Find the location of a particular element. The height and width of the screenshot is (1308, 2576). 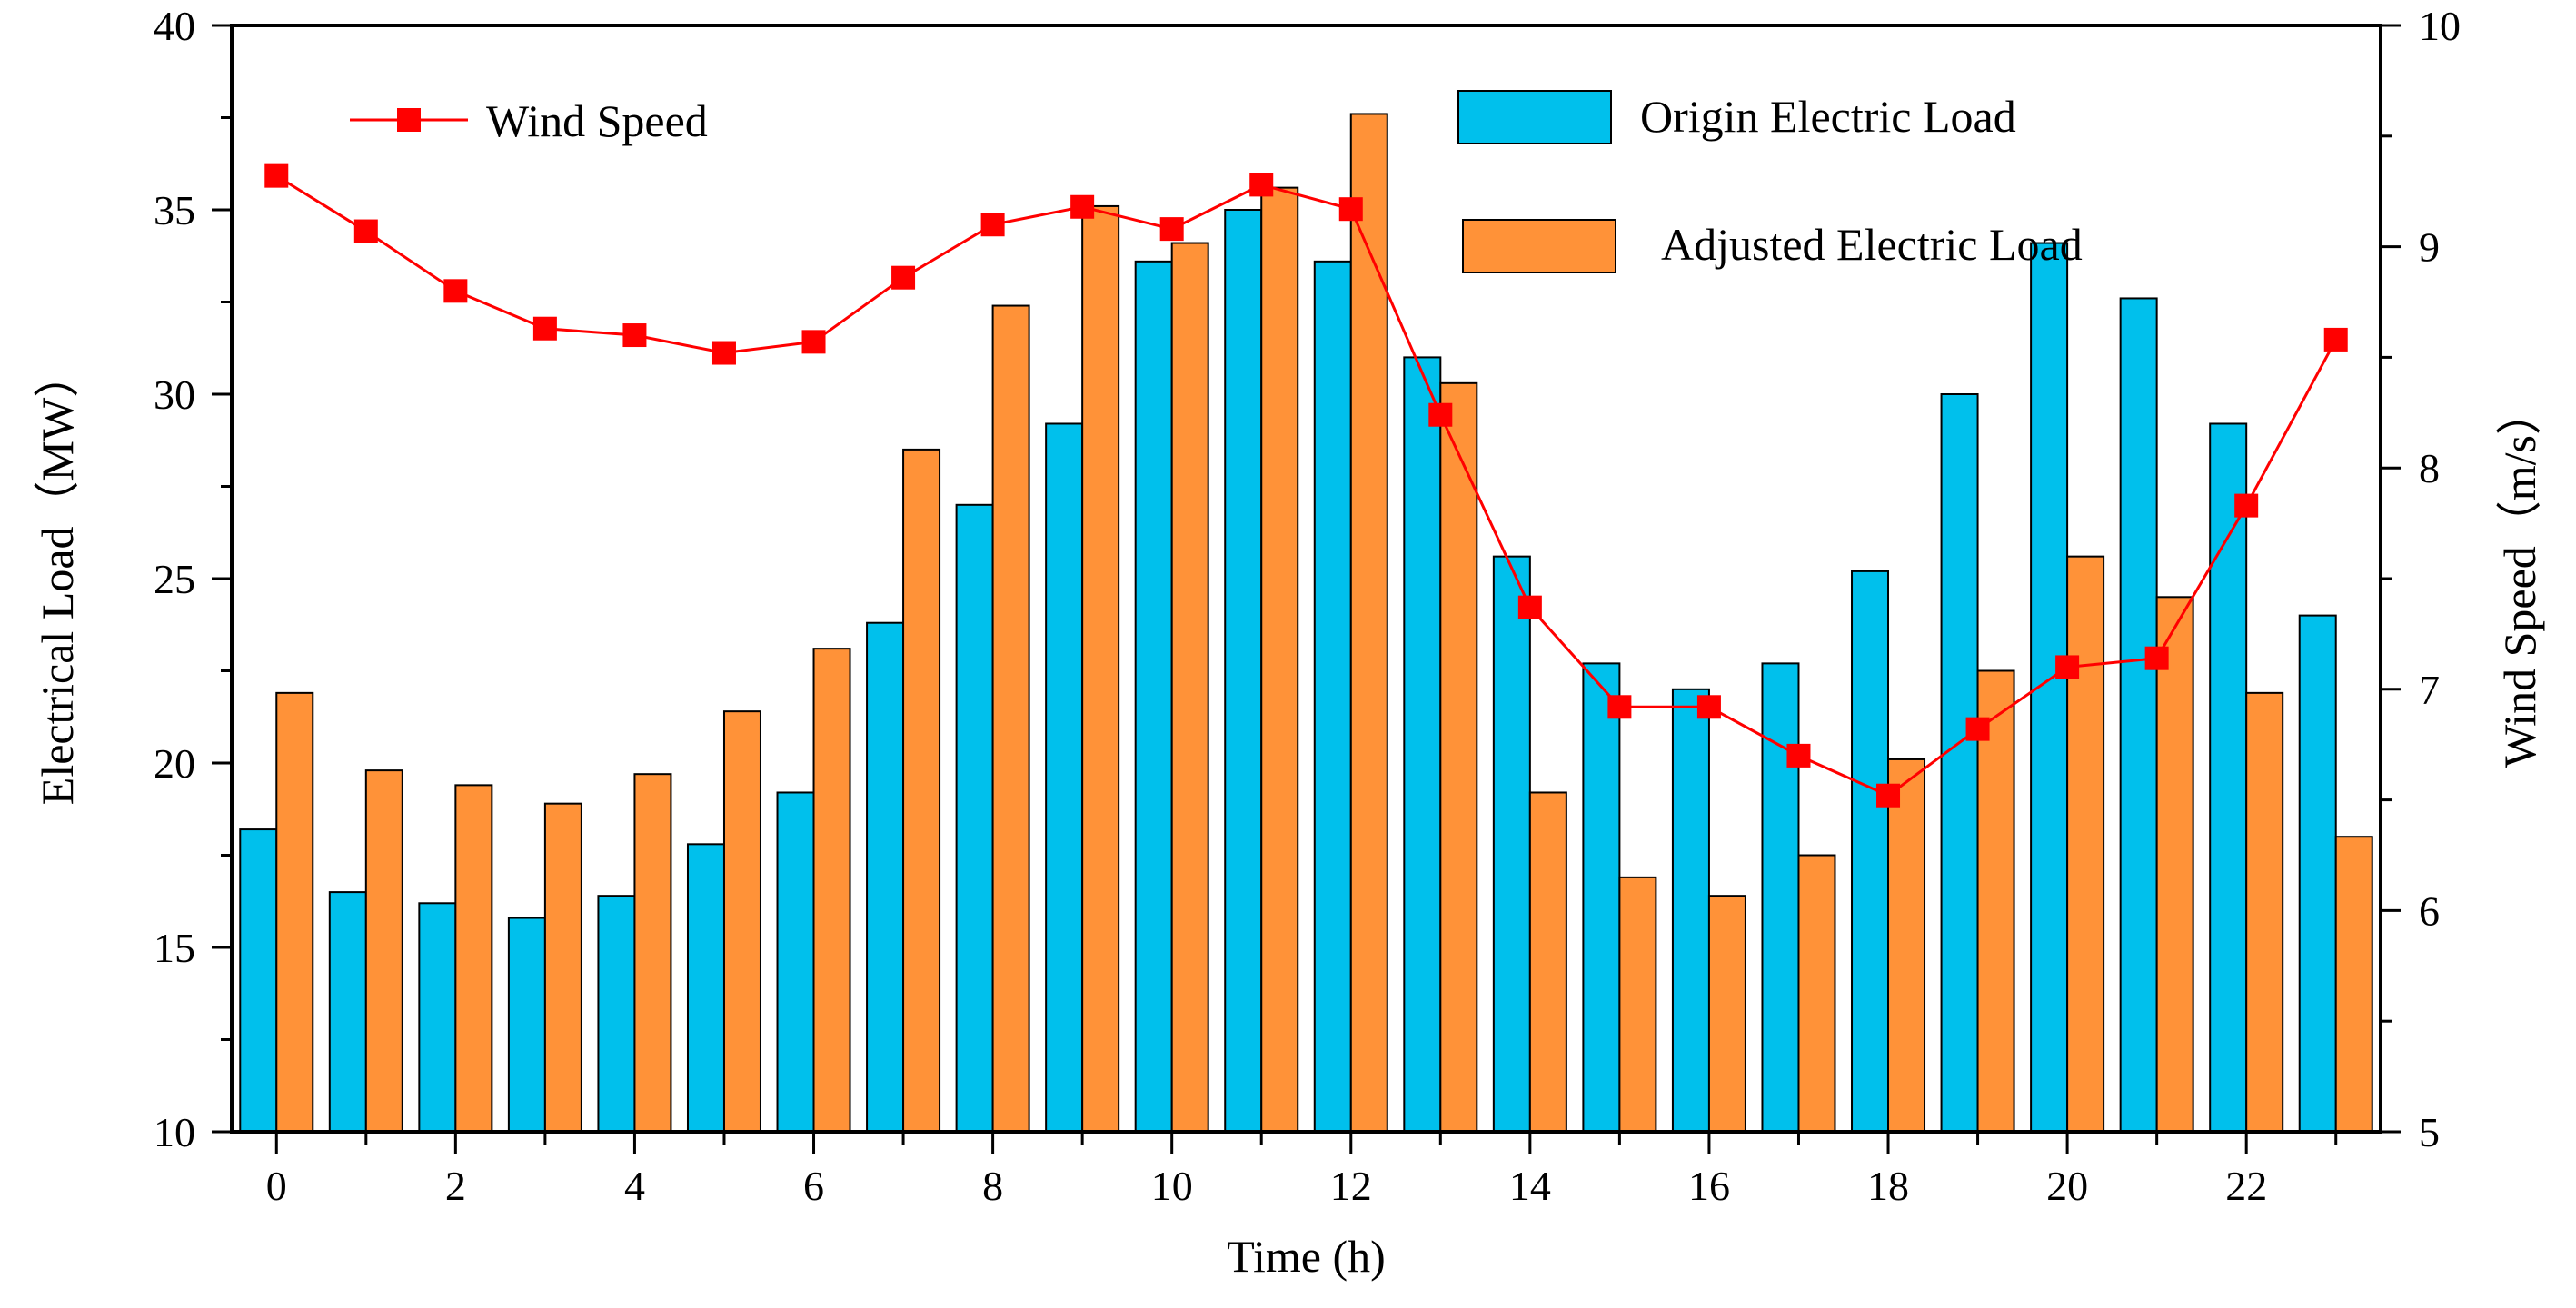

x-tick-label: 0 is located at coordinates (276, 1186).